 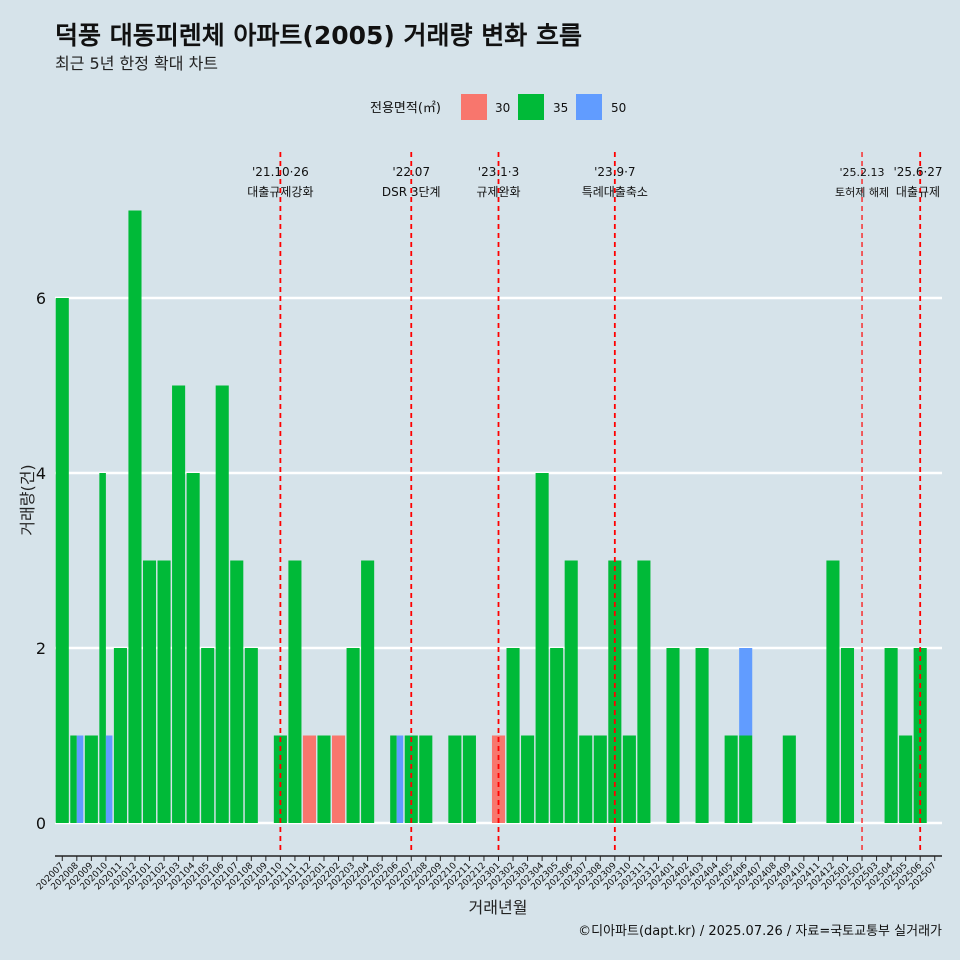 I want to click on legend-label-35: 35, so click(x=560, y=108).